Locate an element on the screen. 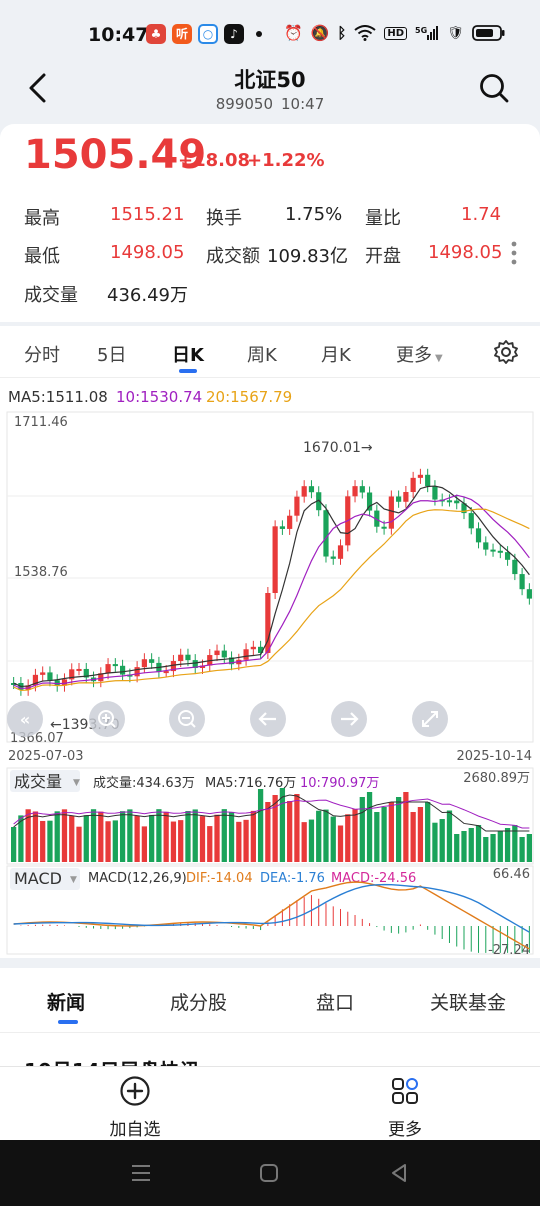  scroll-left-fast-button: « is located at coordinates (25, 719).